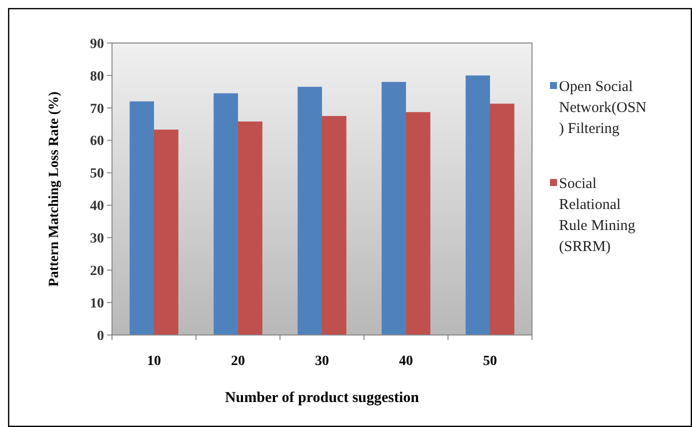 This screenshot has width=692, height=427. What do you see at coordinates (54, 189) in the screenshot?
I see `y-axis-title: Pattern Matching Loss Rate (%)` at bounding box center [54, 189].